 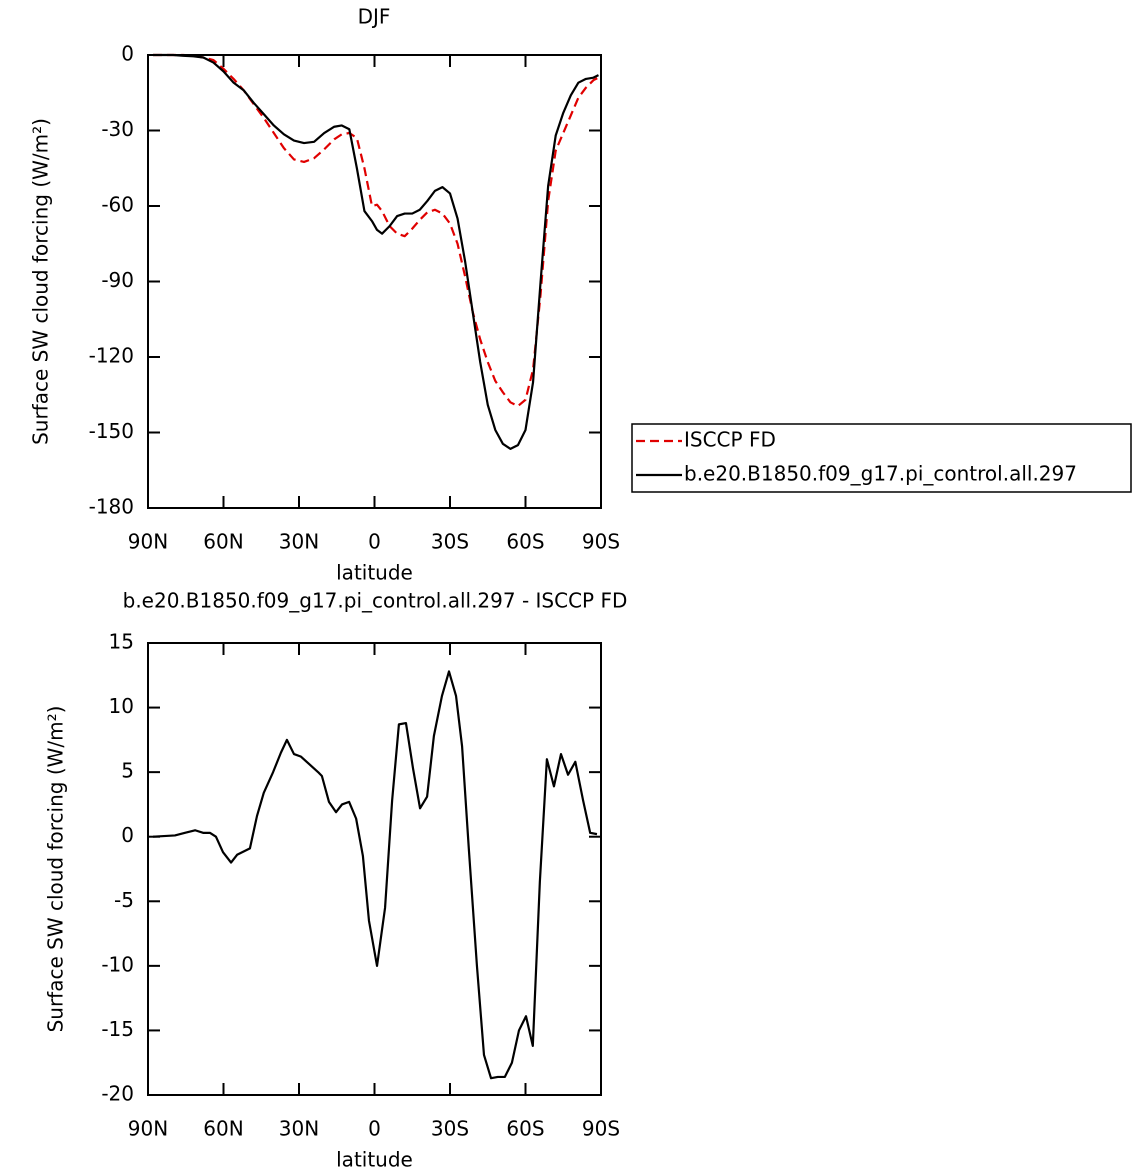 What do you see at coordinates (881, 458) in the screenshot?
I see `legend-box` at bounding box center [881, 458].